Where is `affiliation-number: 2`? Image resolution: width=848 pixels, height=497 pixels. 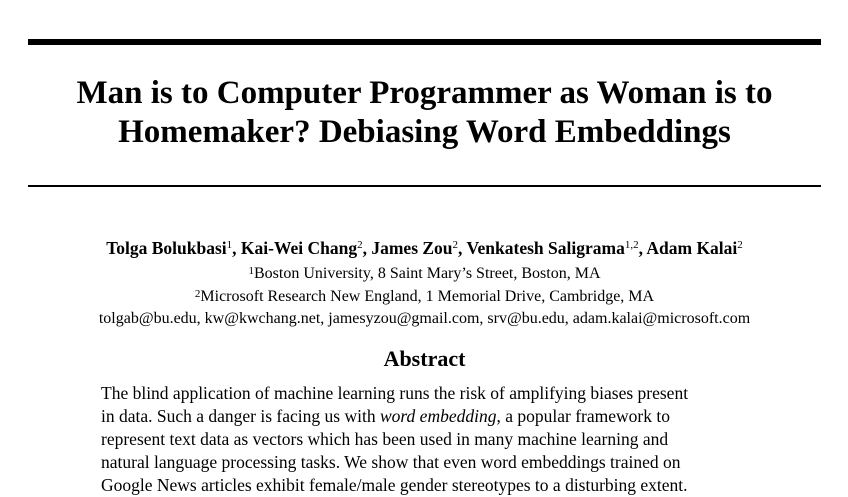 affiliation-number: 2 is located at coordinates (197, 294).